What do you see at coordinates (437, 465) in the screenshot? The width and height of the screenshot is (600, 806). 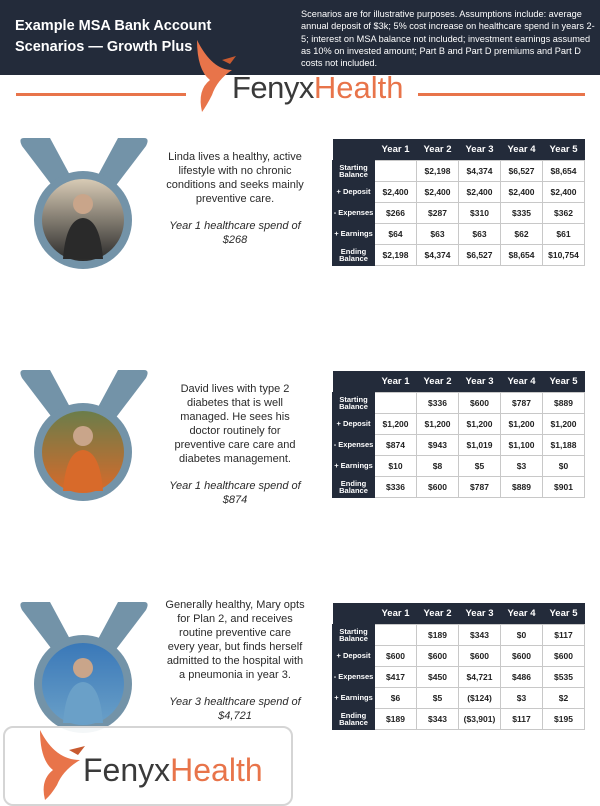 I see `table-cell: $8` at bounding box center [437, 465].